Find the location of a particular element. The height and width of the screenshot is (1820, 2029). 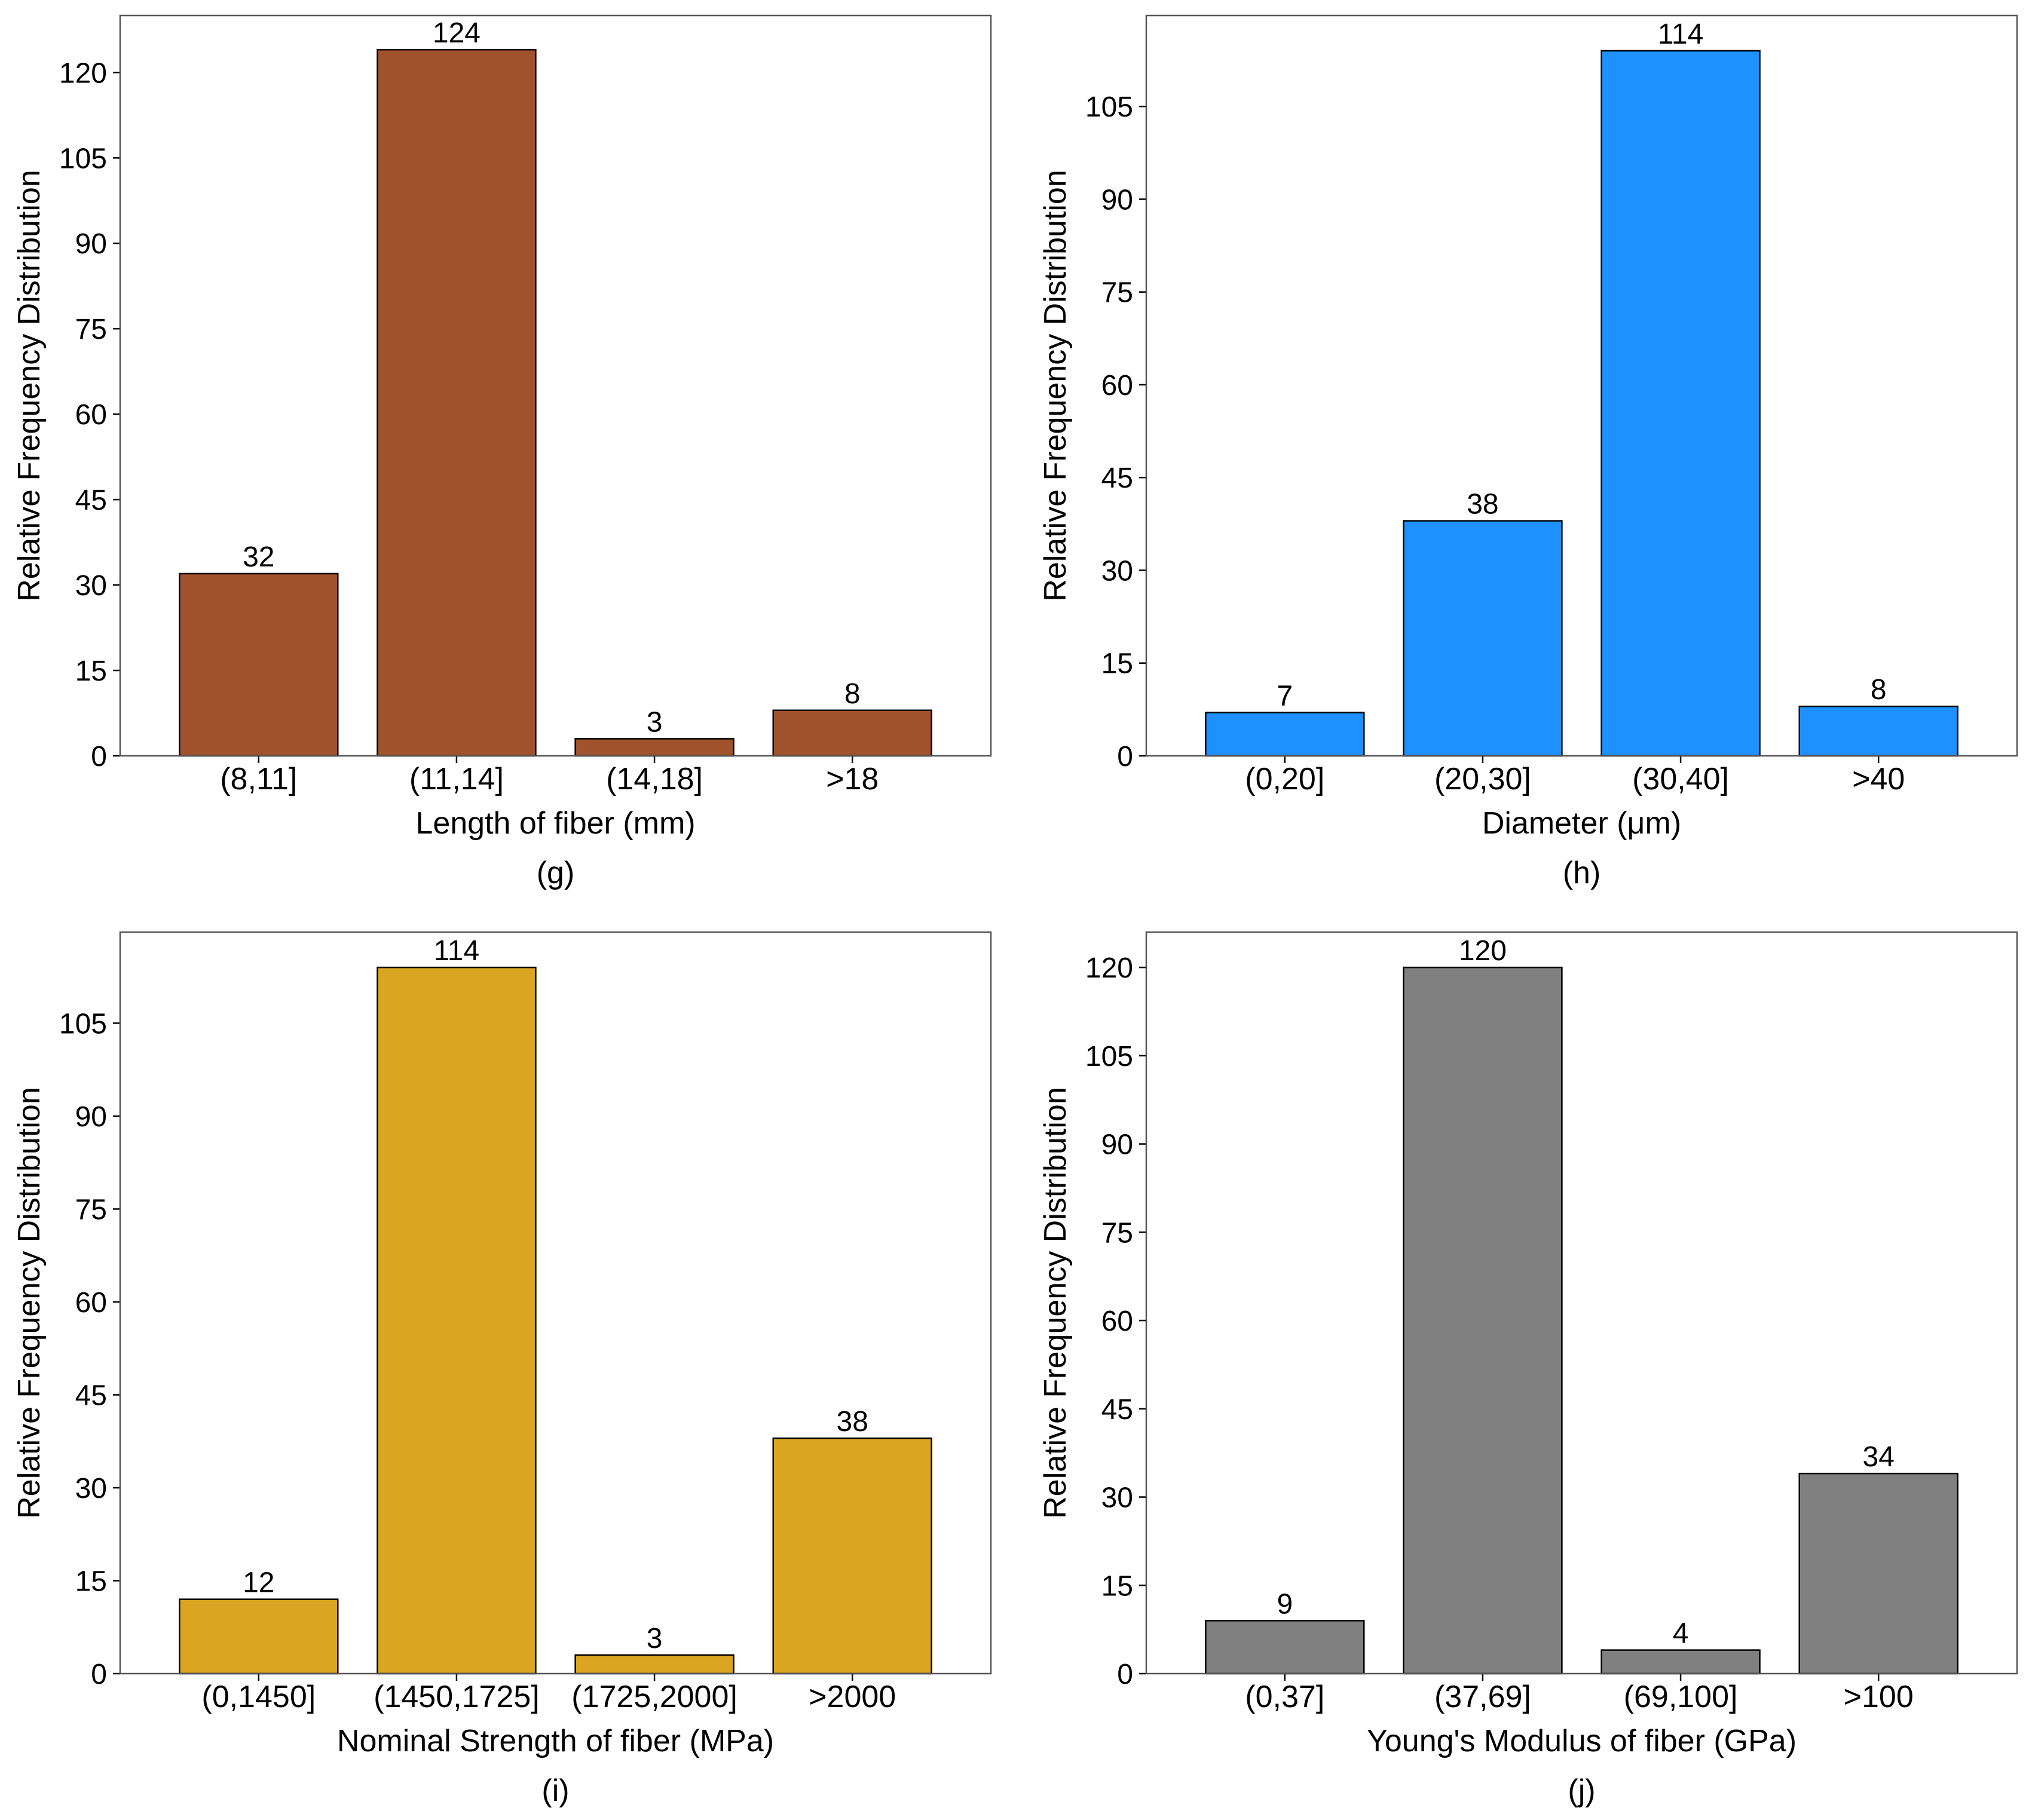

x-tick-label: (8,11] is located at coordinates (258, 779).